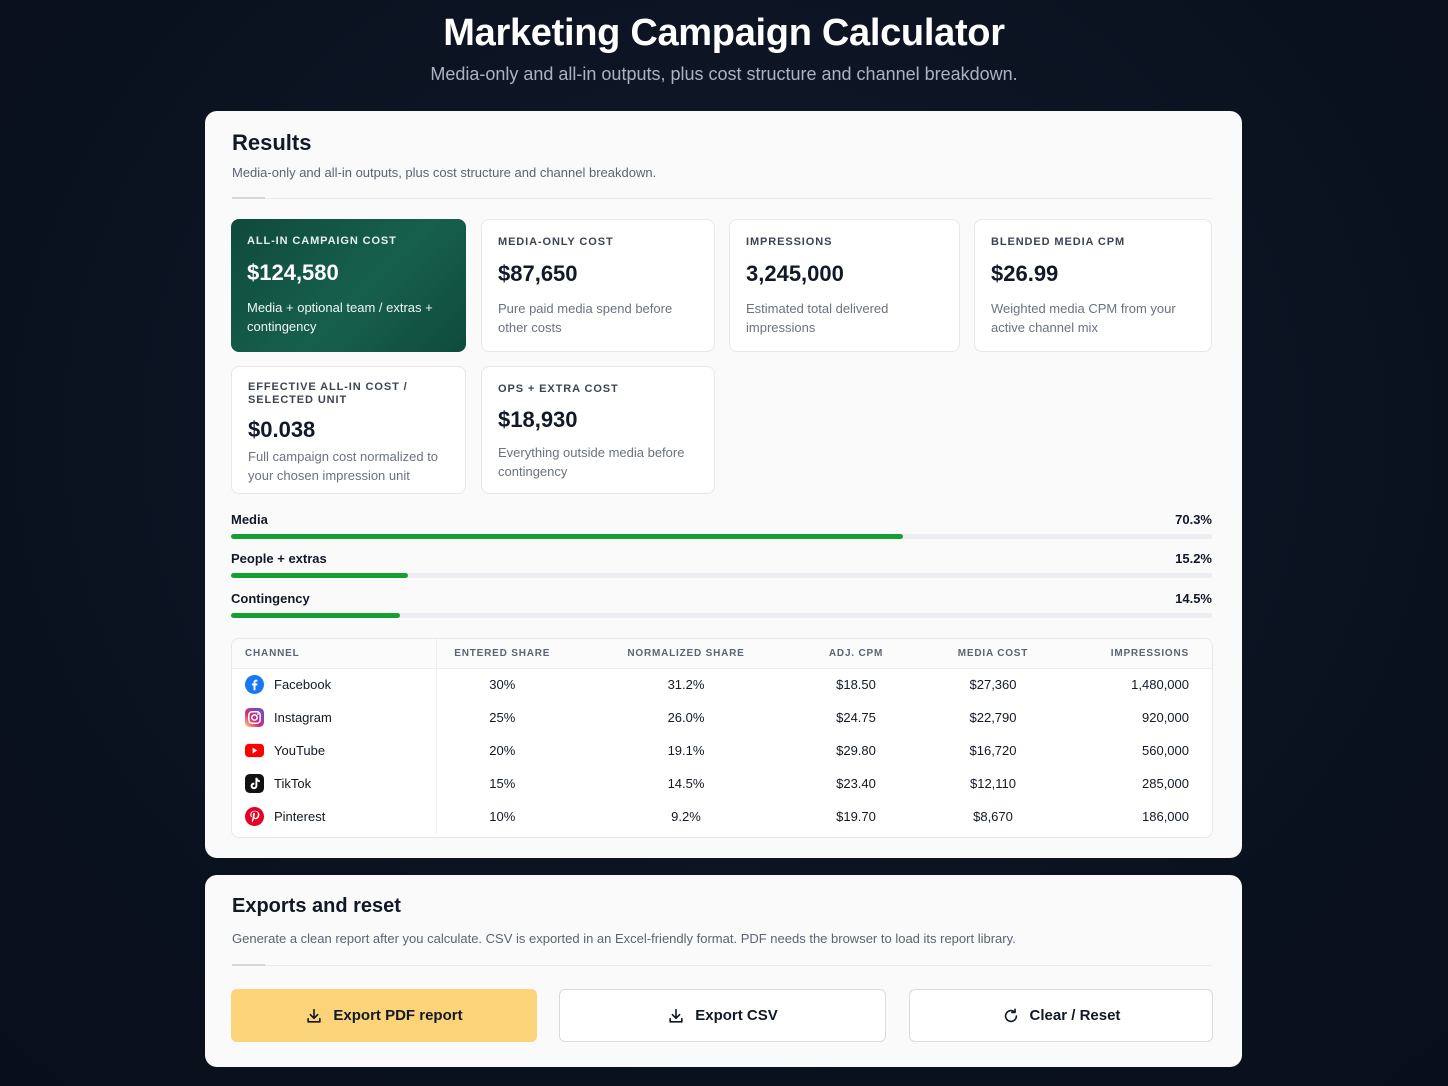 This screenshot has width=1448, height=1086. I want to click on bar-percent: 14.5%, so click(1193, 598).